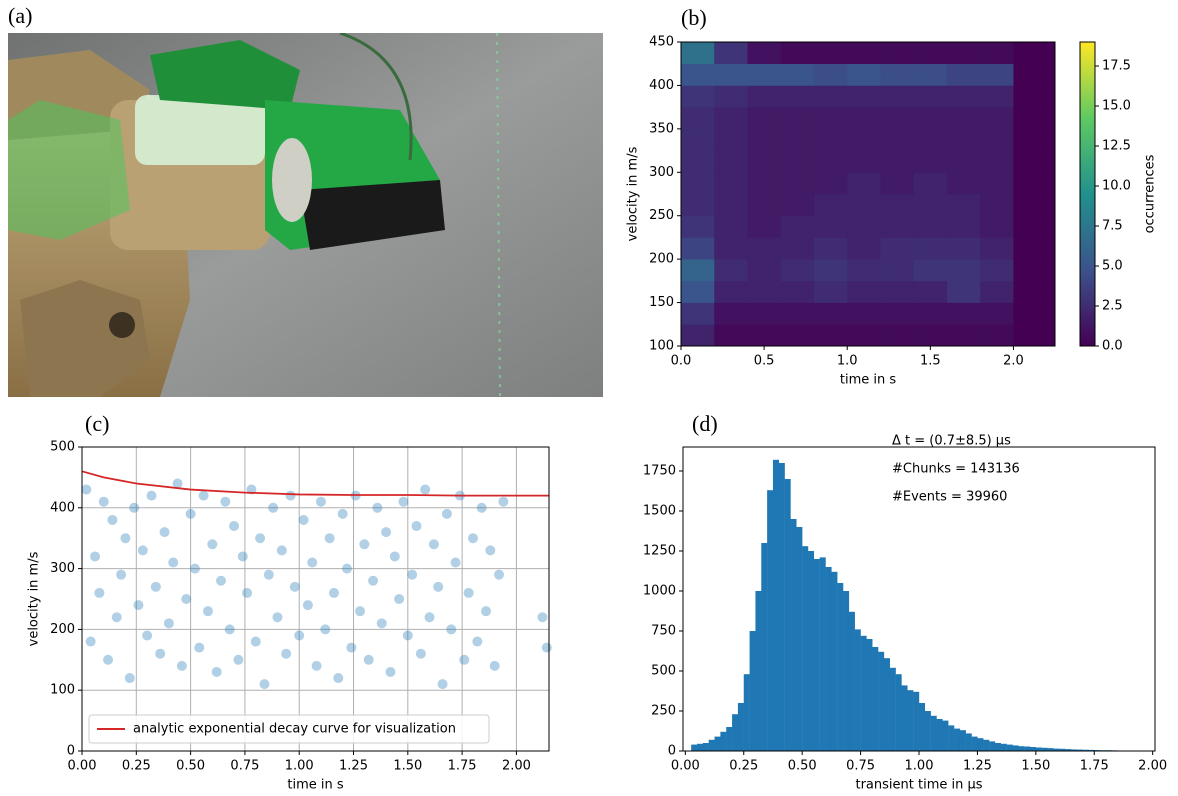 The image size is (1178, 796). What do you see at coordinates (659, 511) in the screenshot?
I see `y-tick-label: 1500` at bounding box center [659, 511].